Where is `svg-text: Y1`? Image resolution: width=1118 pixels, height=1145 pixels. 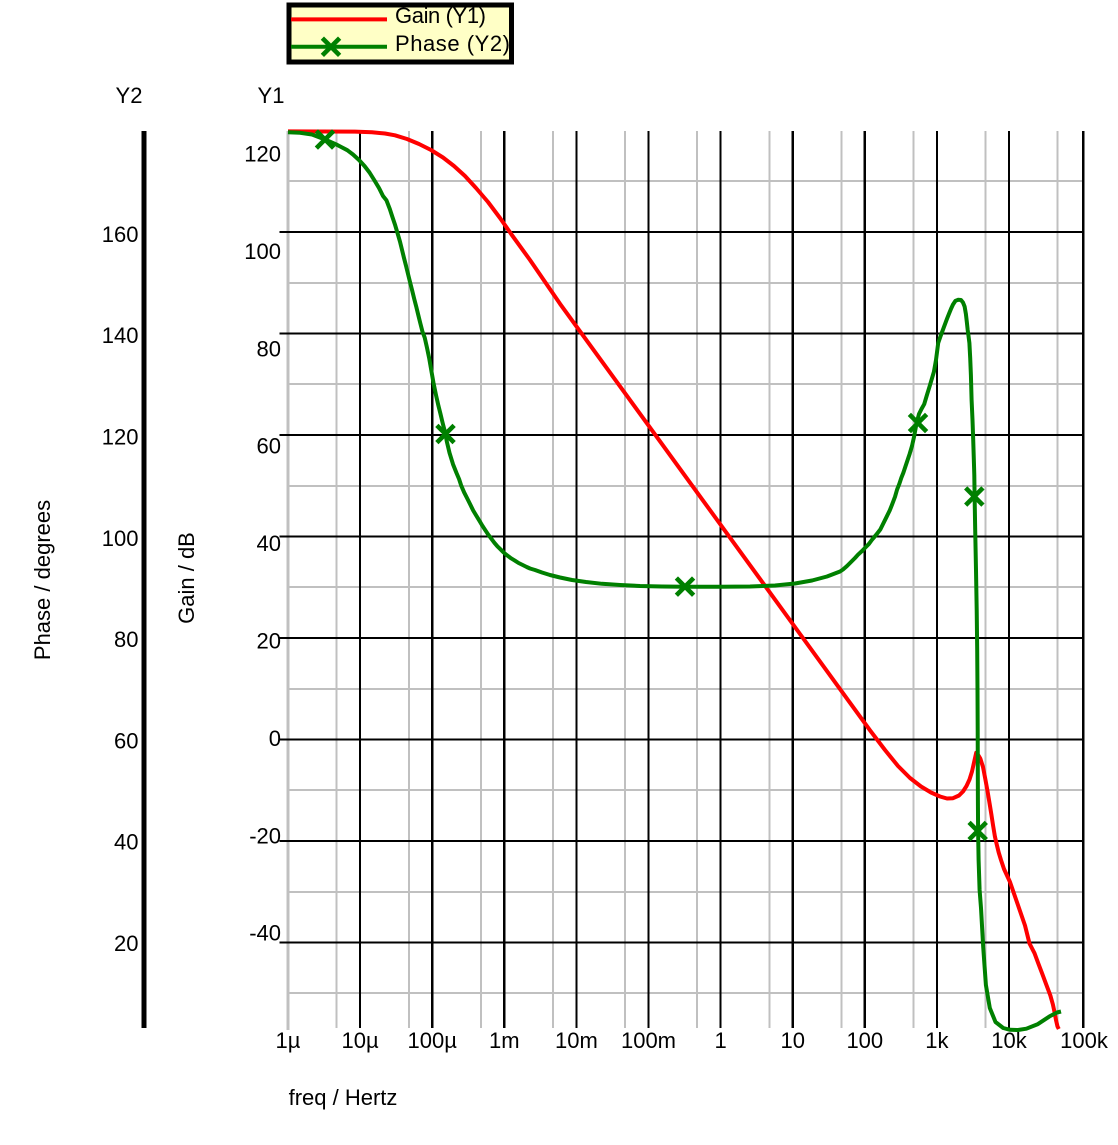 svg-text: Y1 is located at coordinates (271, 95).